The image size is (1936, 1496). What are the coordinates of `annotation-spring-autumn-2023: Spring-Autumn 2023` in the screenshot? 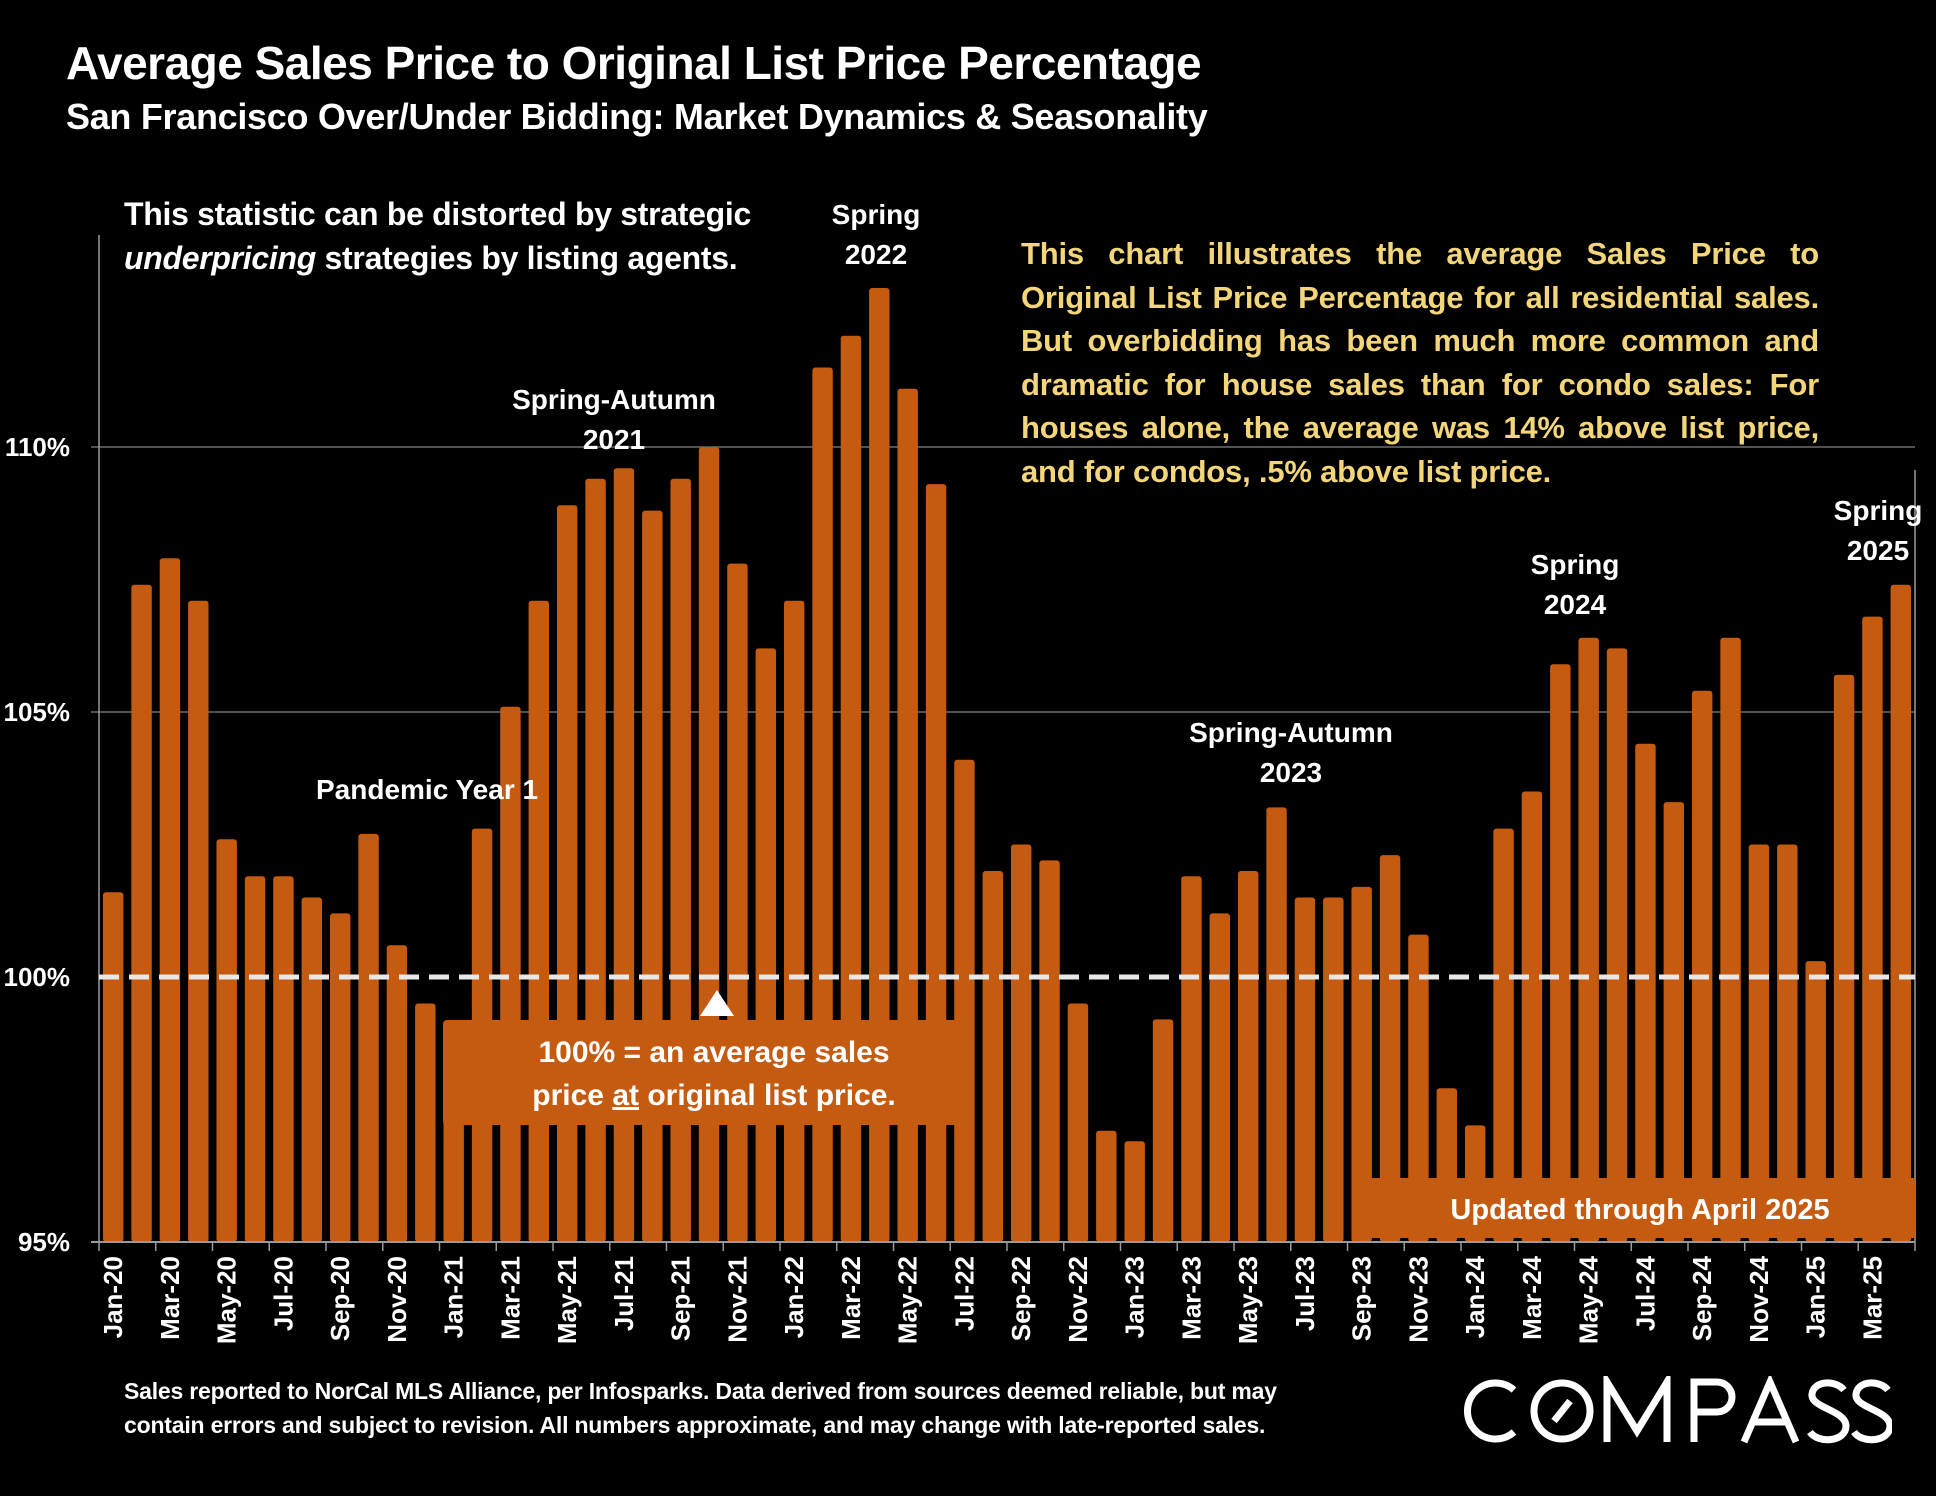 It's located at (1291, 753).